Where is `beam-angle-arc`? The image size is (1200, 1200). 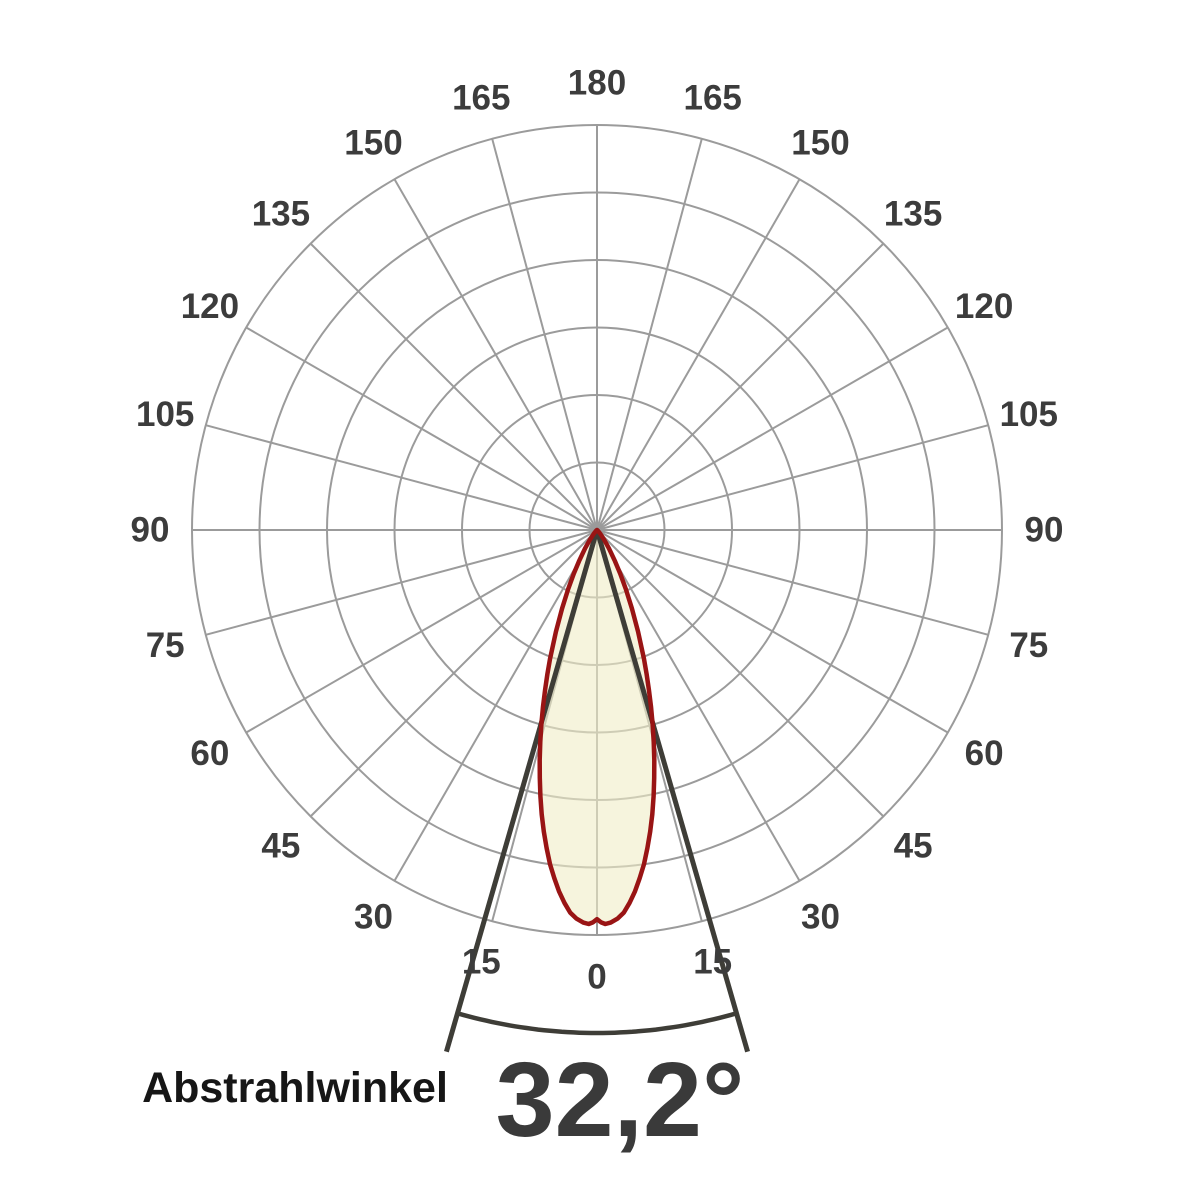 beam-angle-arc is located at coordinates (597, 1023).